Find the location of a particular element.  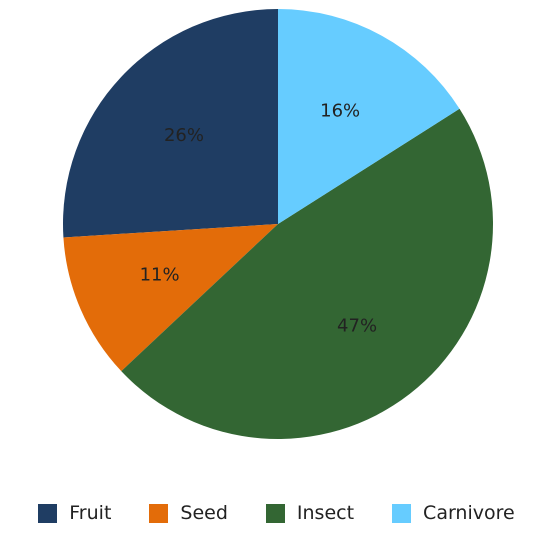

legend-swatch-carnivore is located at coordinates (402, 513).